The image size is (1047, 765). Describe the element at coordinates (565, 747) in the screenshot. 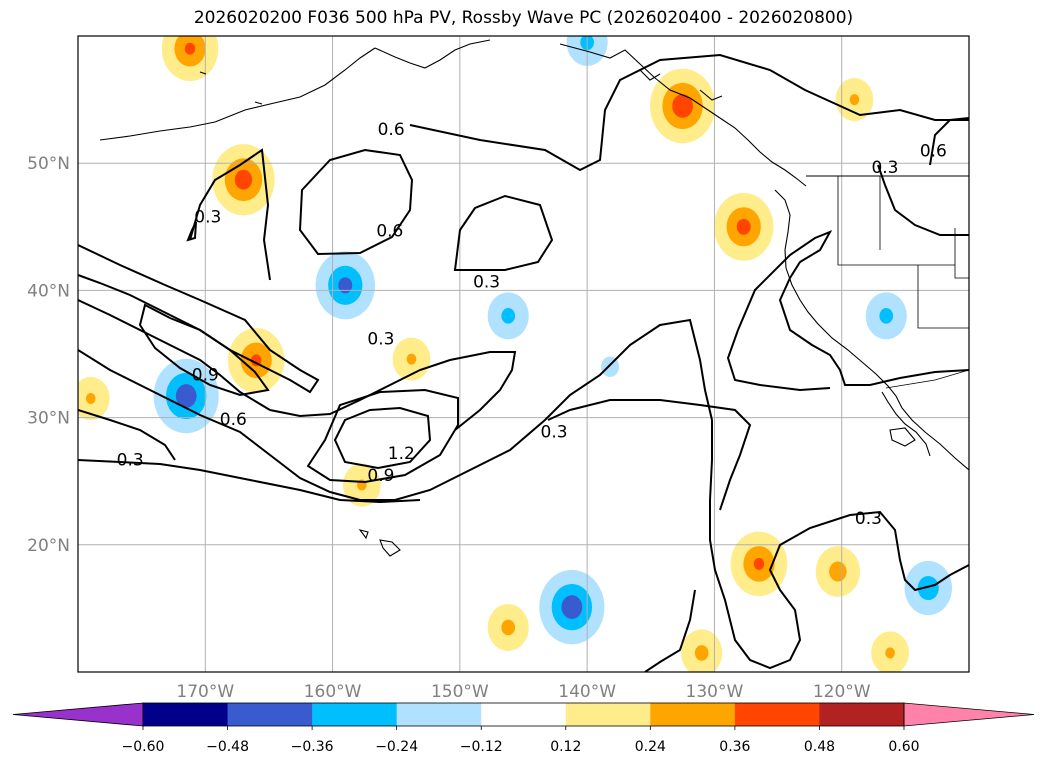

I see `colorbar-tick-label: 0.12` at that location.